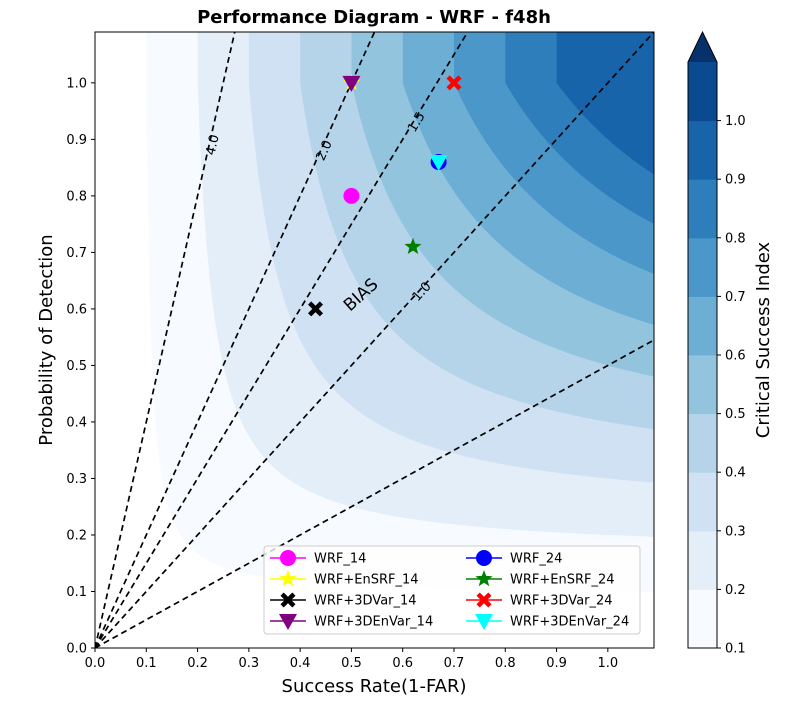 This screenshot has width=797, height=707. Describe the element at coordinates (340, 559) in the screenshot. I see `legend-label: WRF_14` at that location.